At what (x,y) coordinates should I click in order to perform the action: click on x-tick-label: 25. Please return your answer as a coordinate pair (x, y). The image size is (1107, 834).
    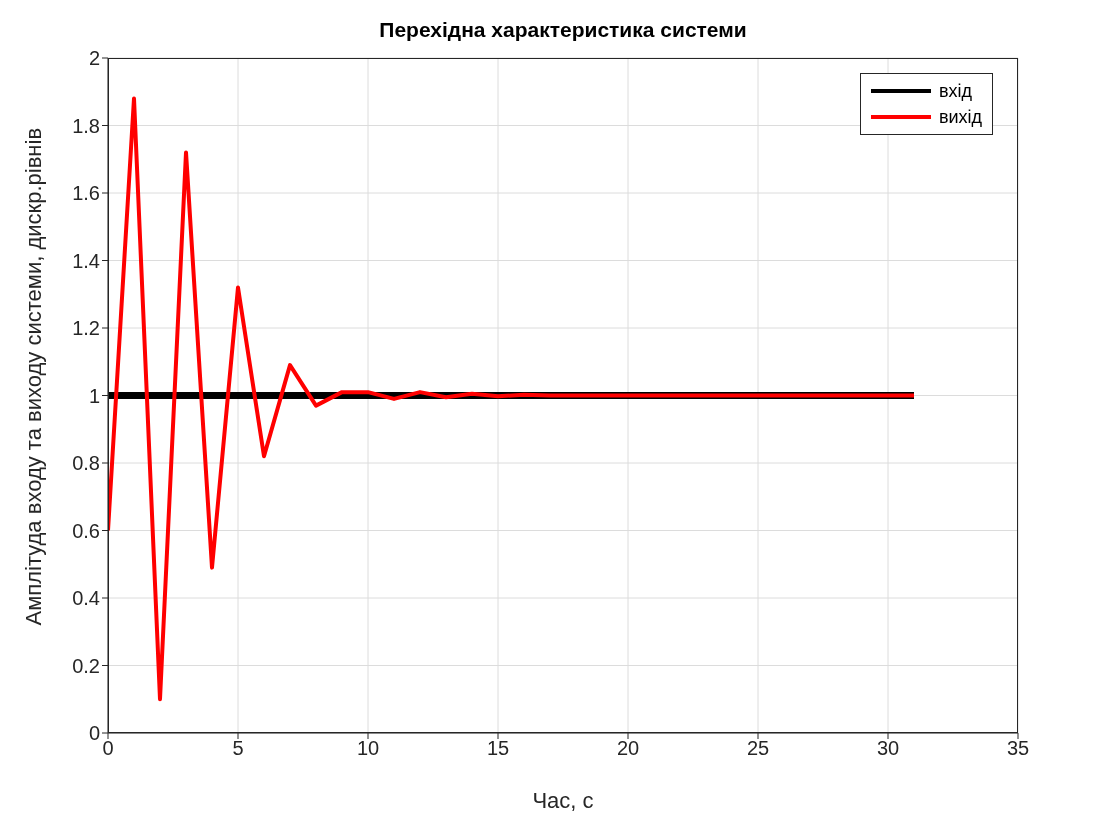
    Looking at the image, I should click on (758, 748).